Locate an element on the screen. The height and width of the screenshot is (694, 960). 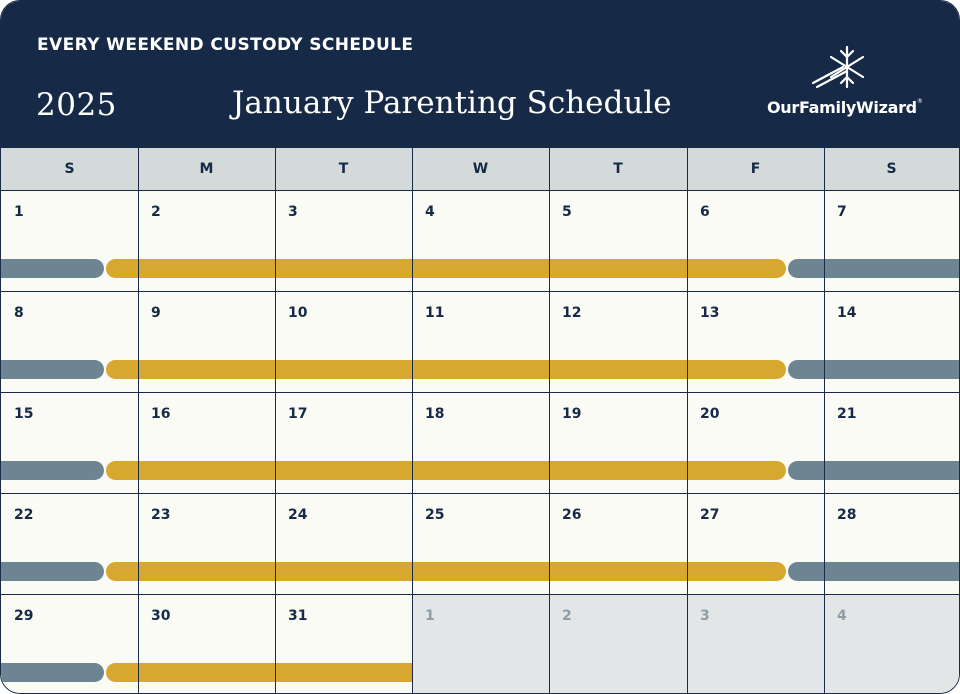
day-number: 31 is located at coordinates (298, 616).